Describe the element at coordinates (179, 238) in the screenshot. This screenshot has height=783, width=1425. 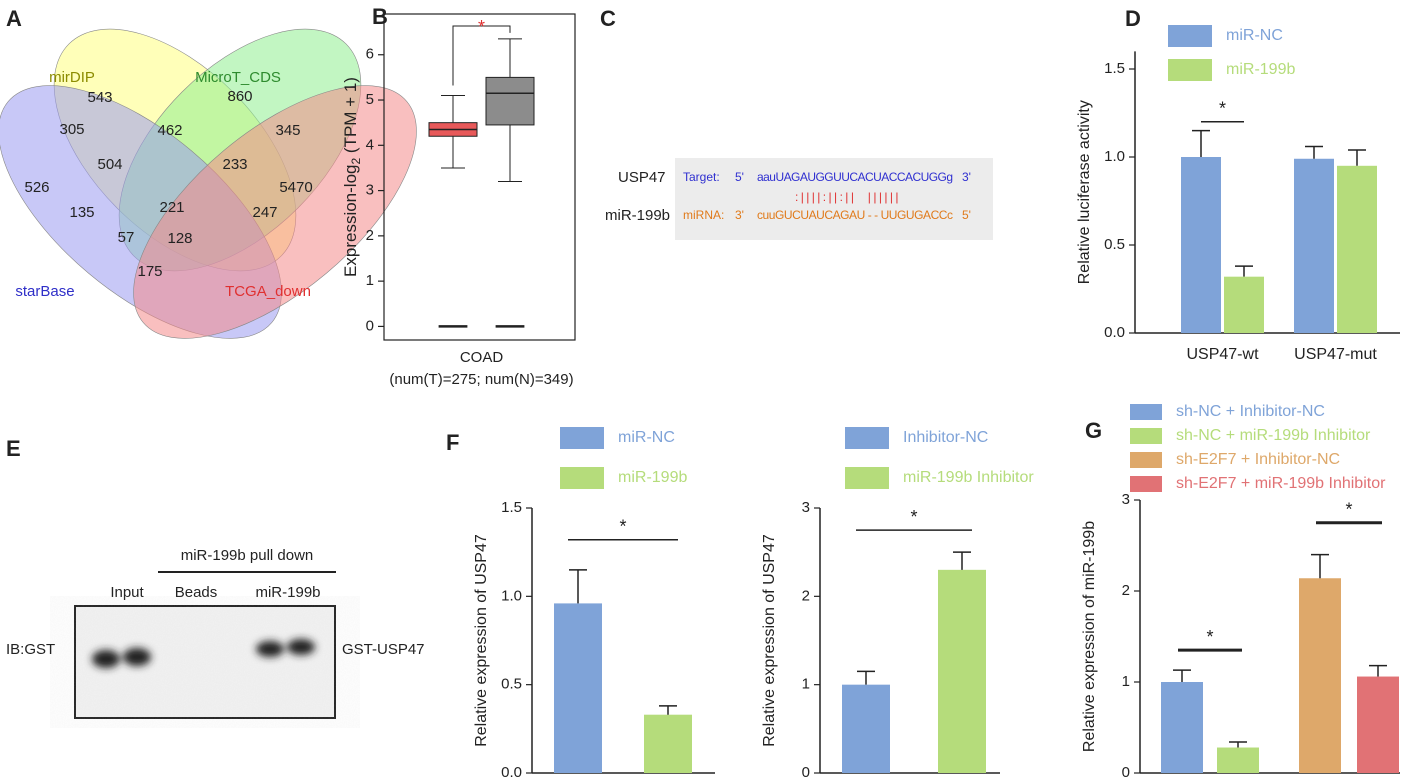
I see `venn-count: 128` at that location.